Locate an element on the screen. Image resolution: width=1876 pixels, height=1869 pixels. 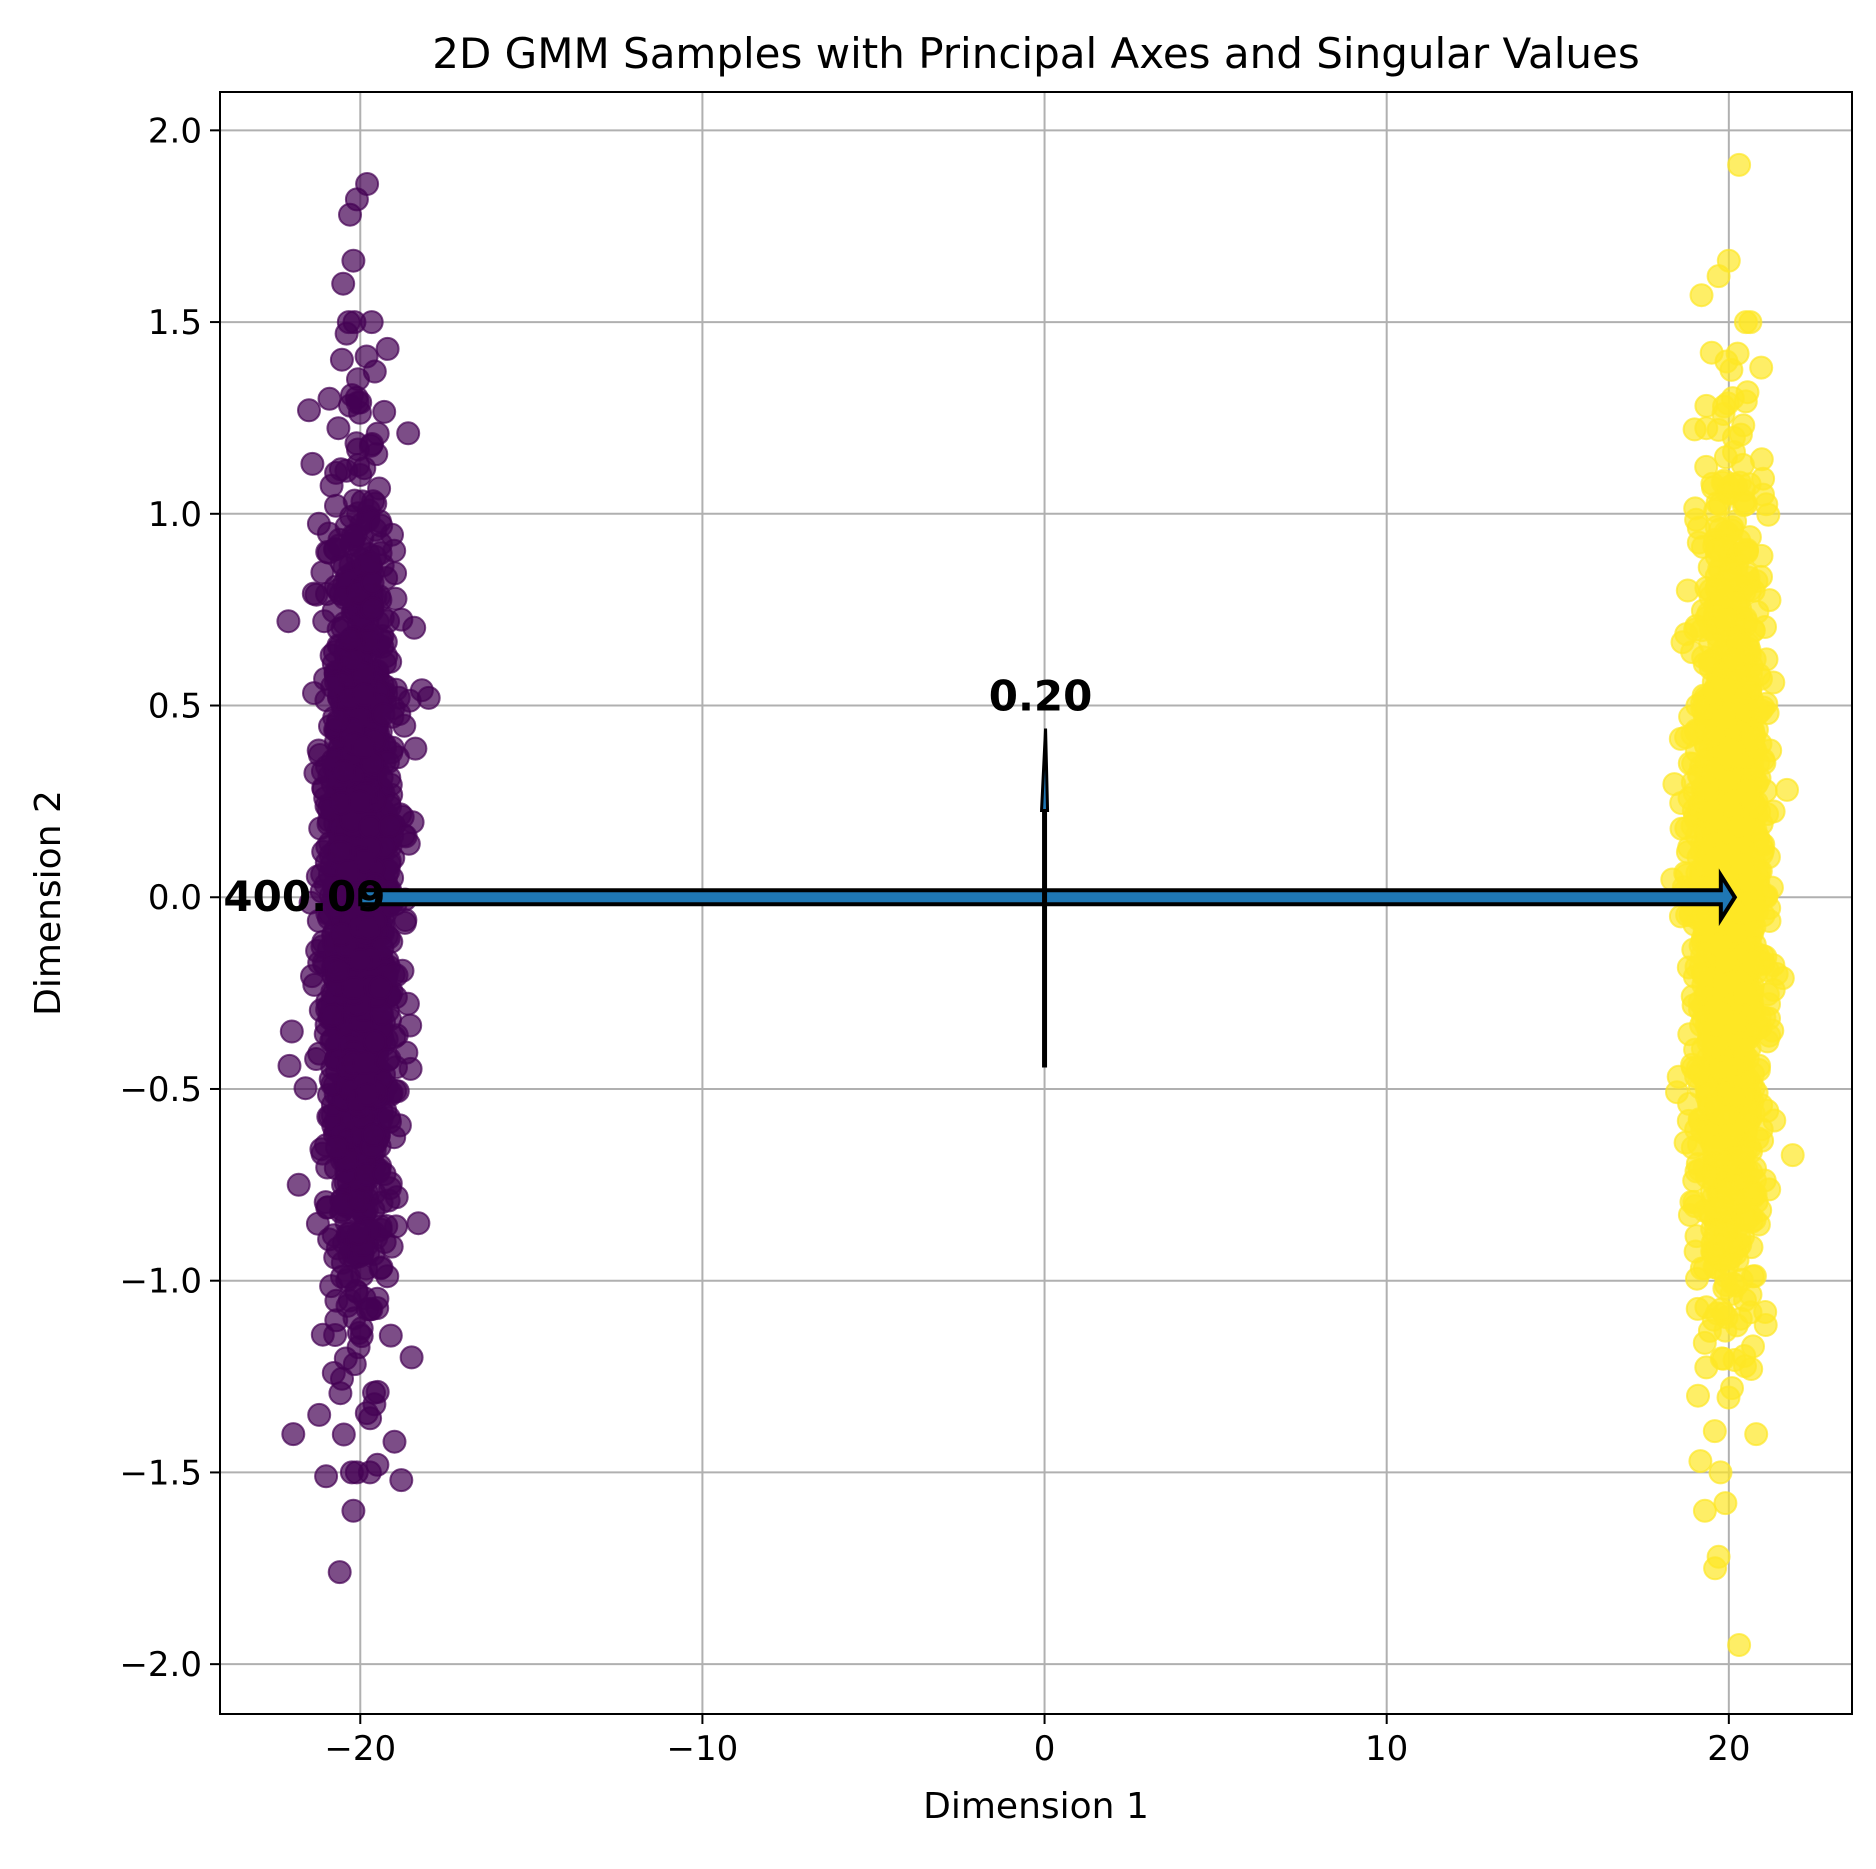
x-axis-label: Dimension 1 is located at coordinates (1036, 1806).